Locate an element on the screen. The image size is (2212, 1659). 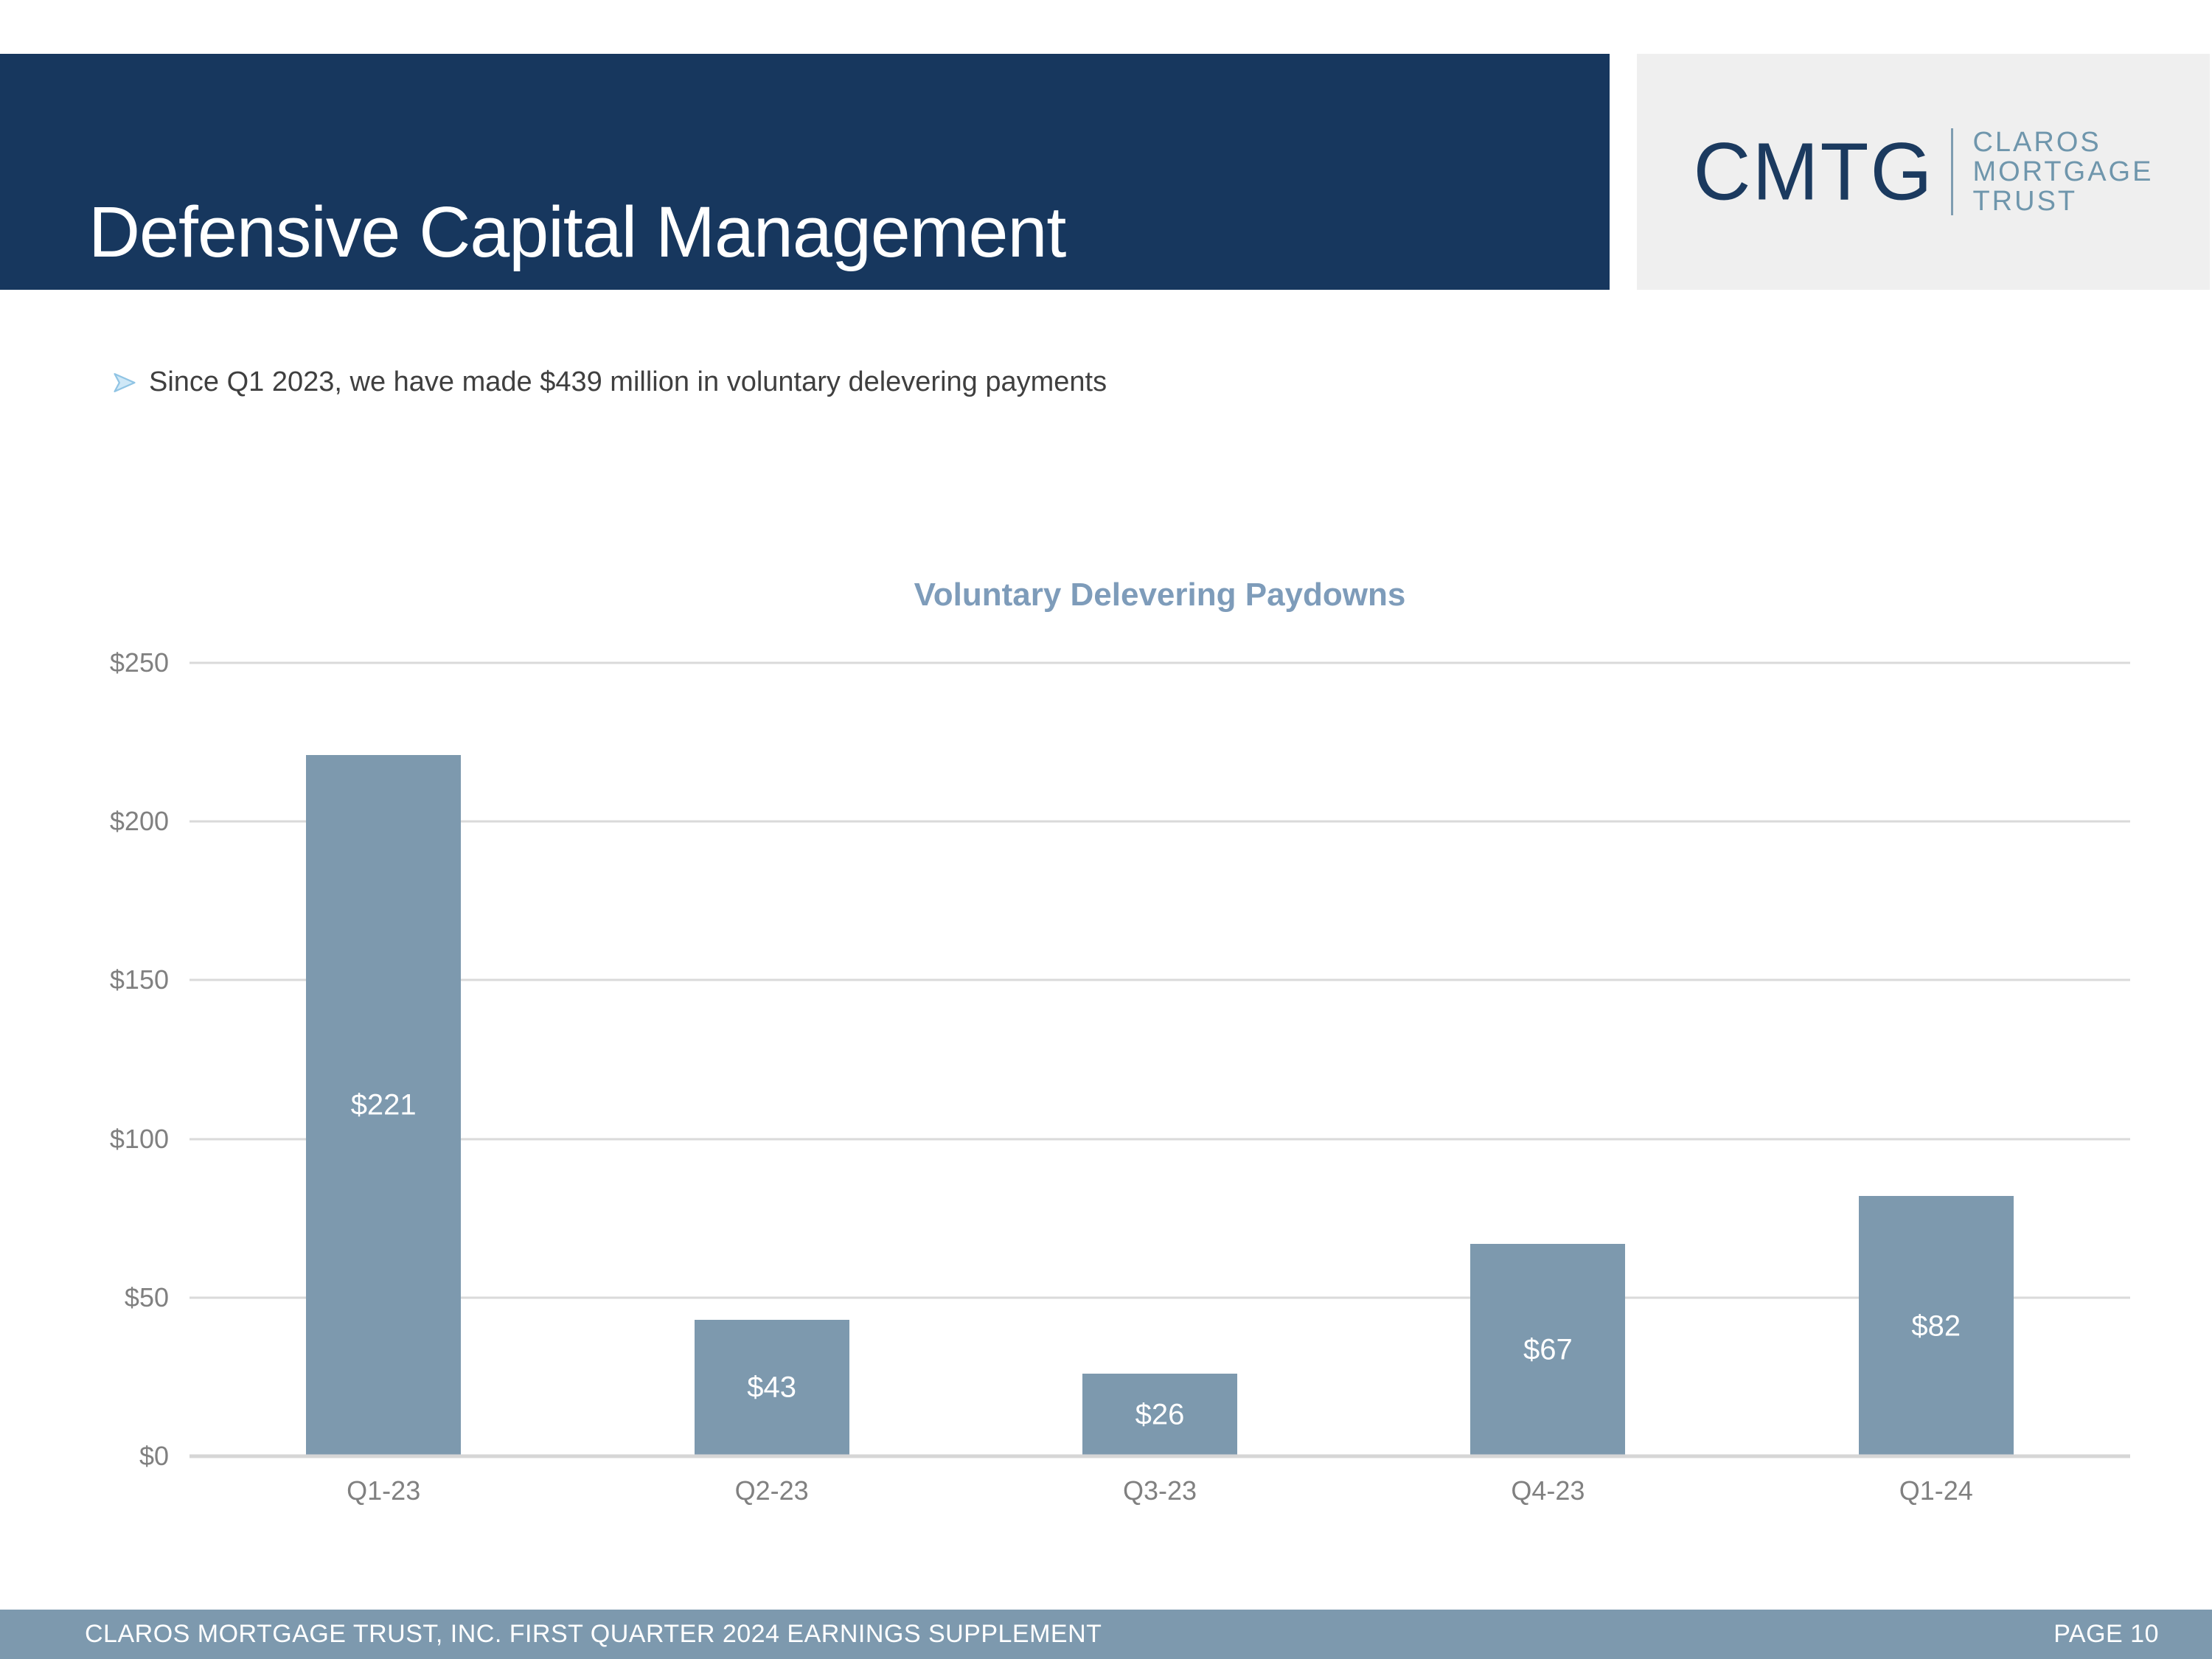
bar-q4-23: $67 is located at coordinates (1548, 1349).